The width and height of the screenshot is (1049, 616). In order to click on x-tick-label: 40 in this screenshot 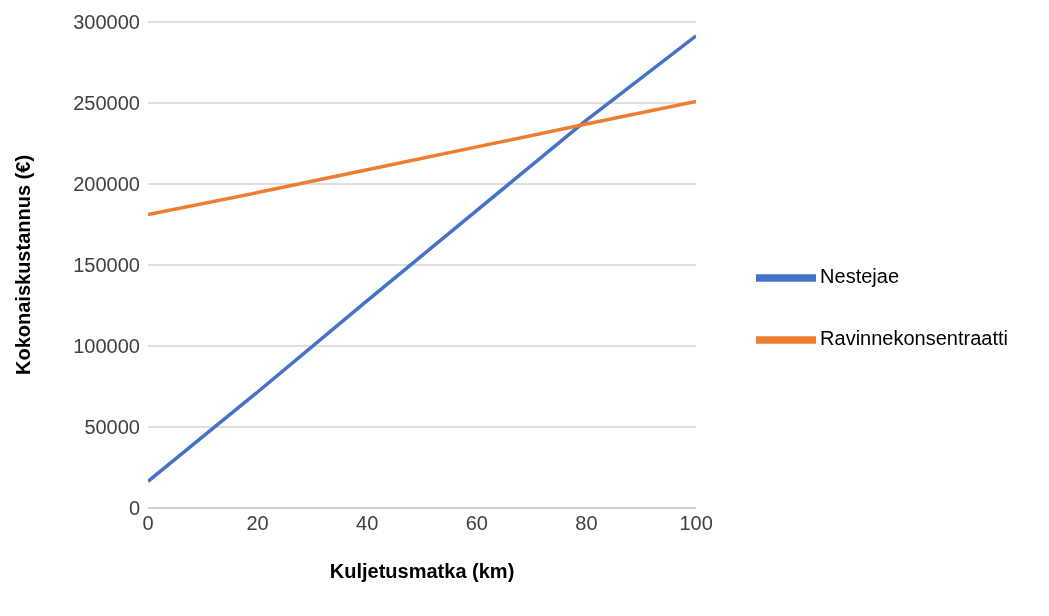, I will do `click(367, 523)`.